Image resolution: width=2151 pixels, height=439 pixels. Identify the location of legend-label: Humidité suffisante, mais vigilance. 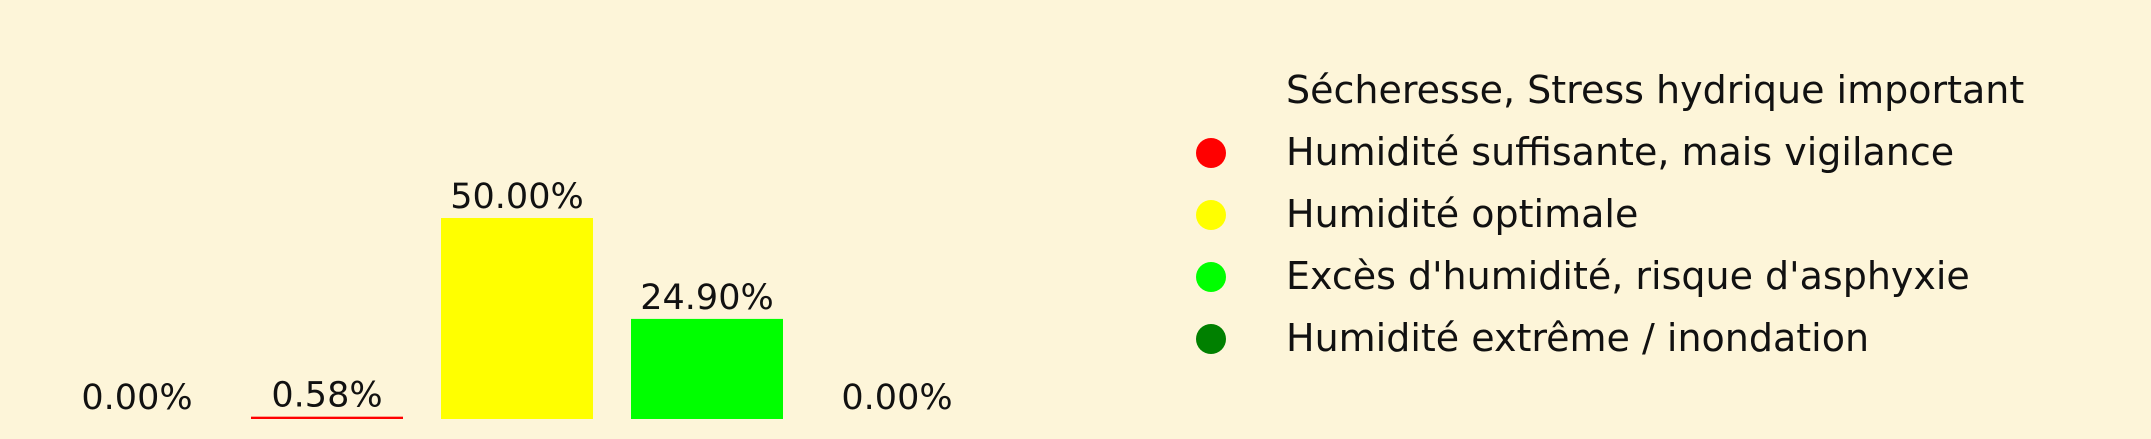
(1620, 152).